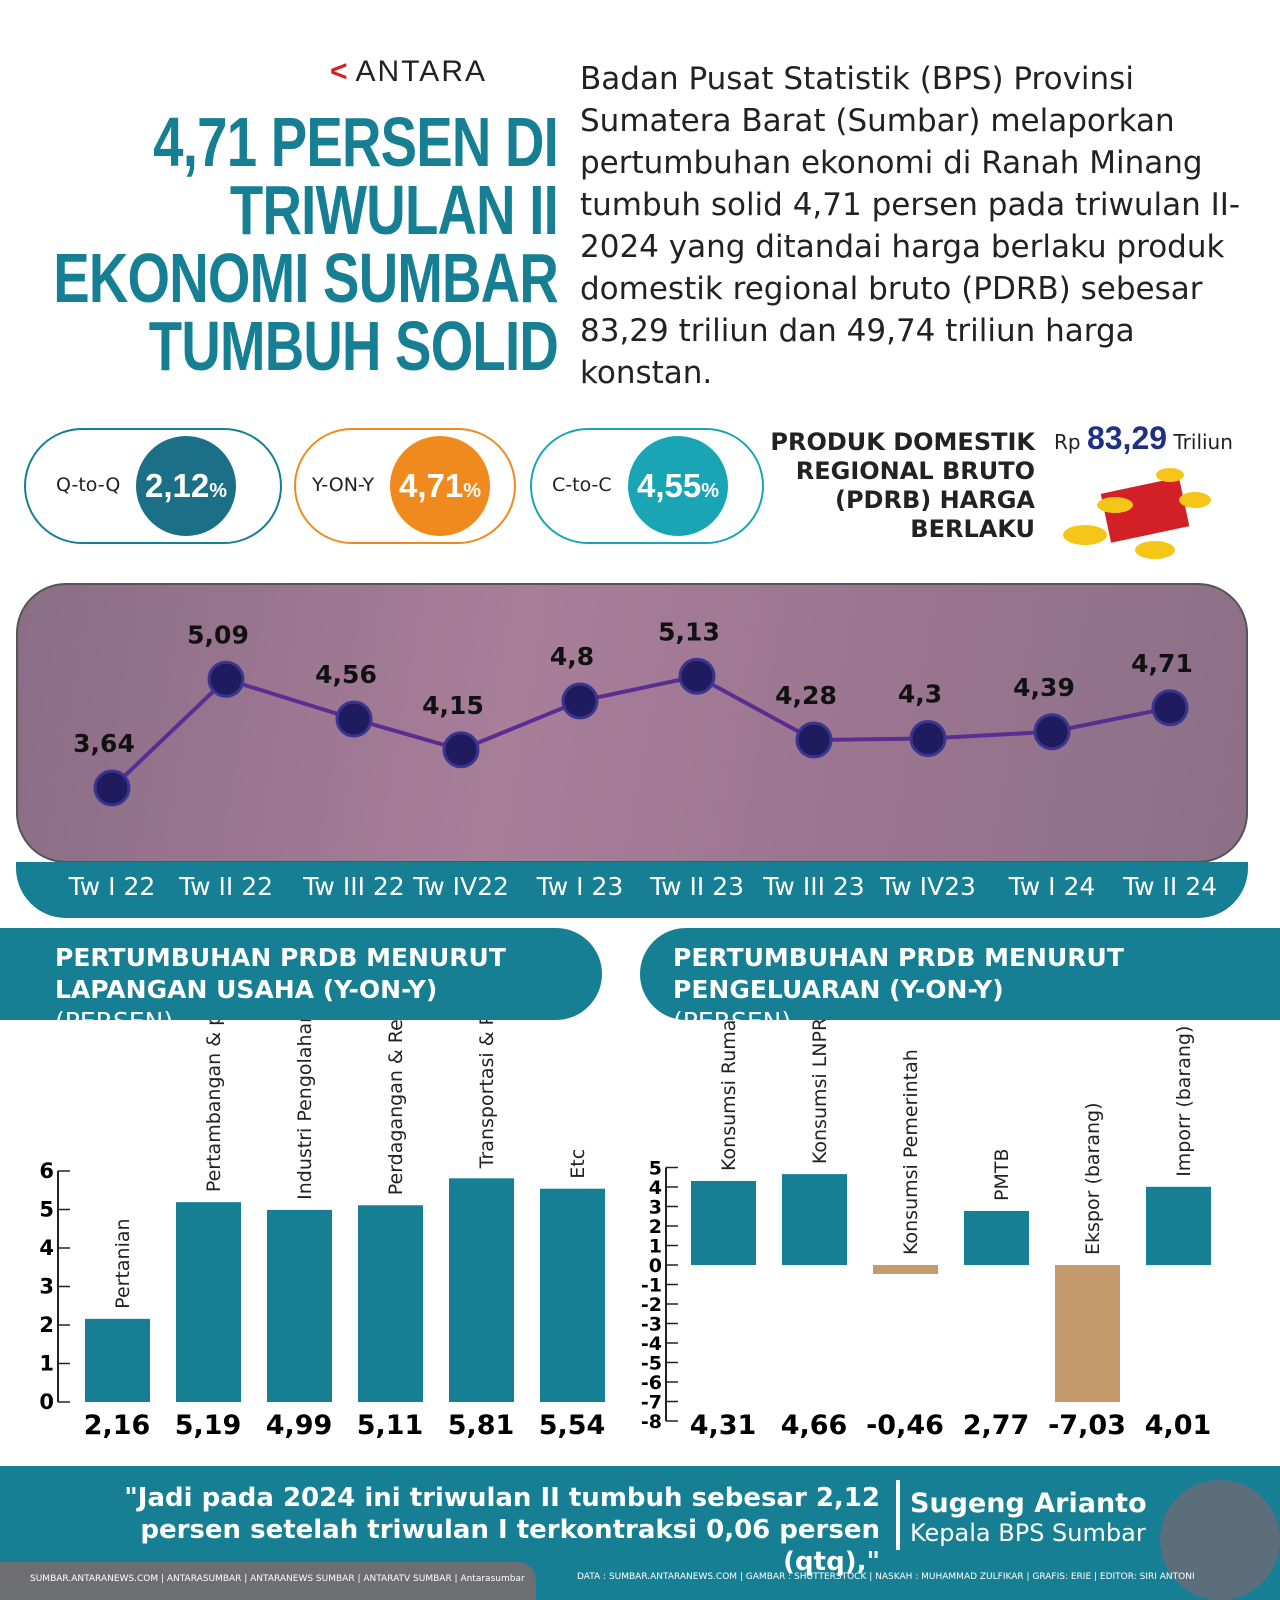  Describe the element at coordinates (572, 656) in the screenshot. I see `data-label: 4,8` at that location.